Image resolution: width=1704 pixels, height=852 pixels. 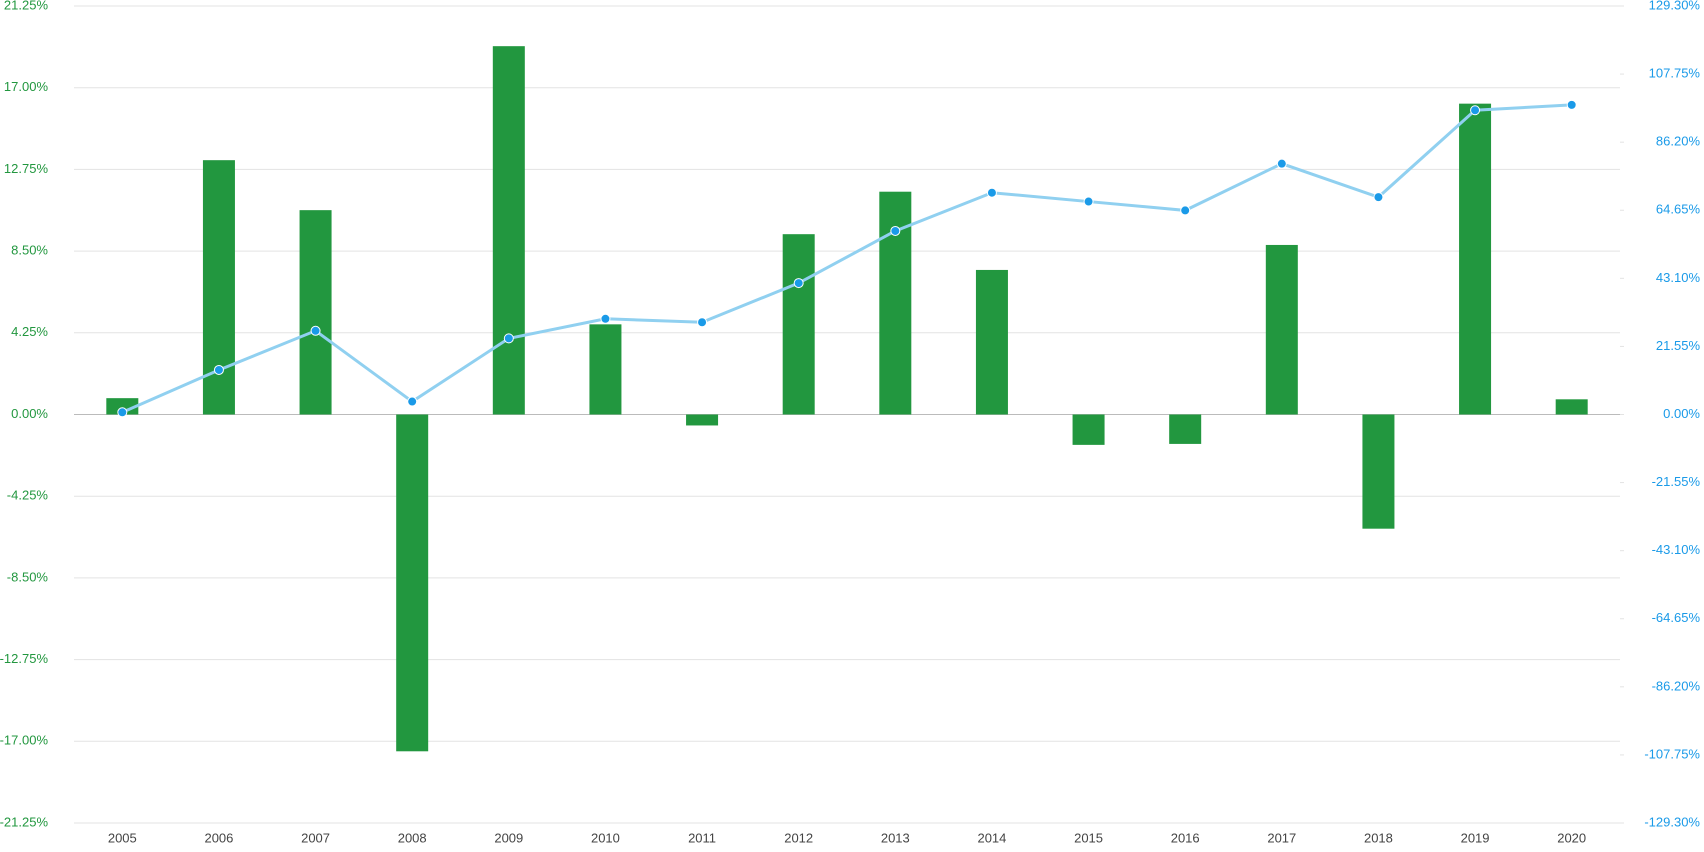 What do you see at coordinates (1571, 837) in the screenshot?
I see `x-tick-label: 2020` at bounding box center [1571, 837].